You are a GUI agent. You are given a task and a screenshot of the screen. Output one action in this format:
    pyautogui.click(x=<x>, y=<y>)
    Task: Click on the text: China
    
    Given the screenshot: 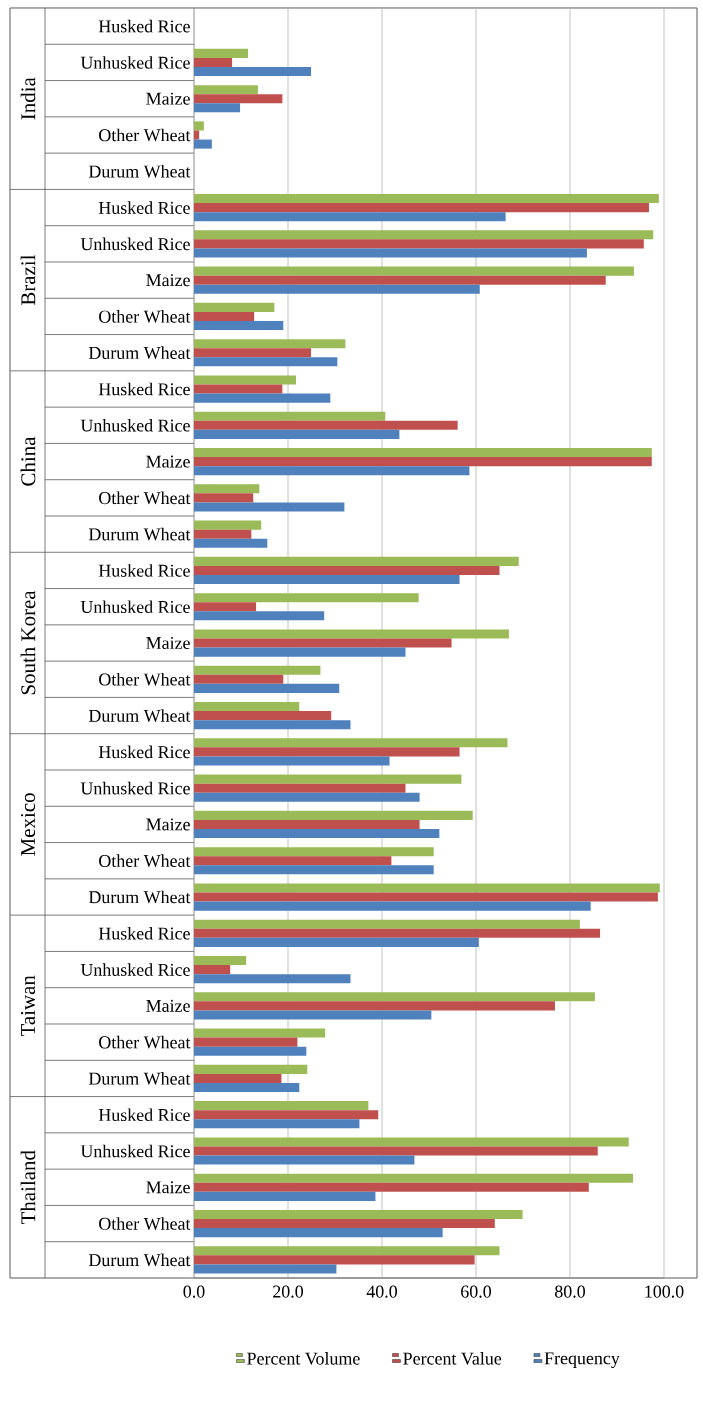 What is the action you would take?
    pyautogui.click(x=28, y=461)
    